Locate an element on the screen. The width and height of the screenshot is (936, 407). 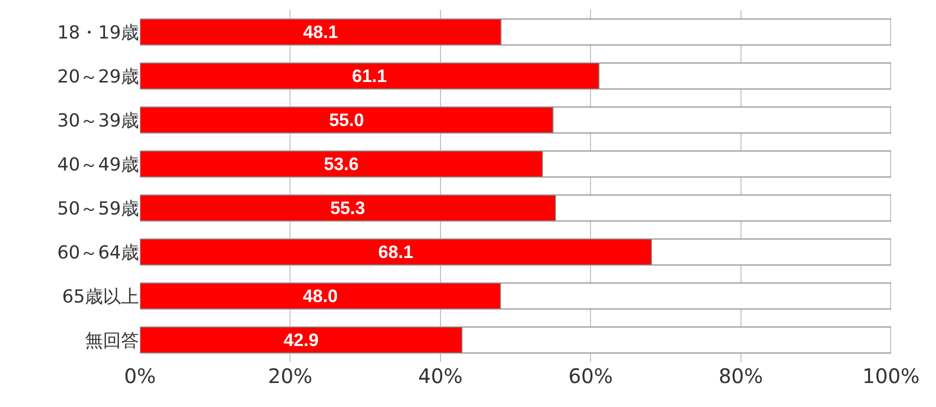
data-label: 42.9 is located at coordinates (301, 340).